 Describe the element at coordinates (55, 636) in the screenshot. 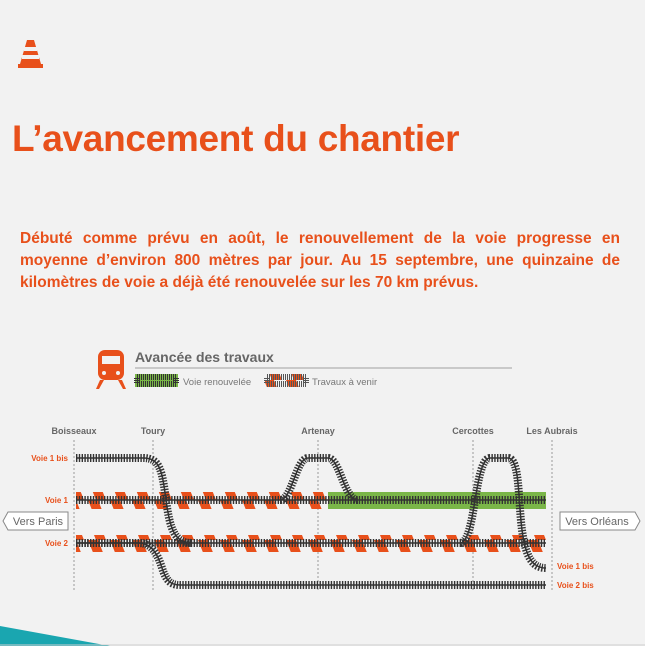

I see `teal-corner-decoration` at that location.